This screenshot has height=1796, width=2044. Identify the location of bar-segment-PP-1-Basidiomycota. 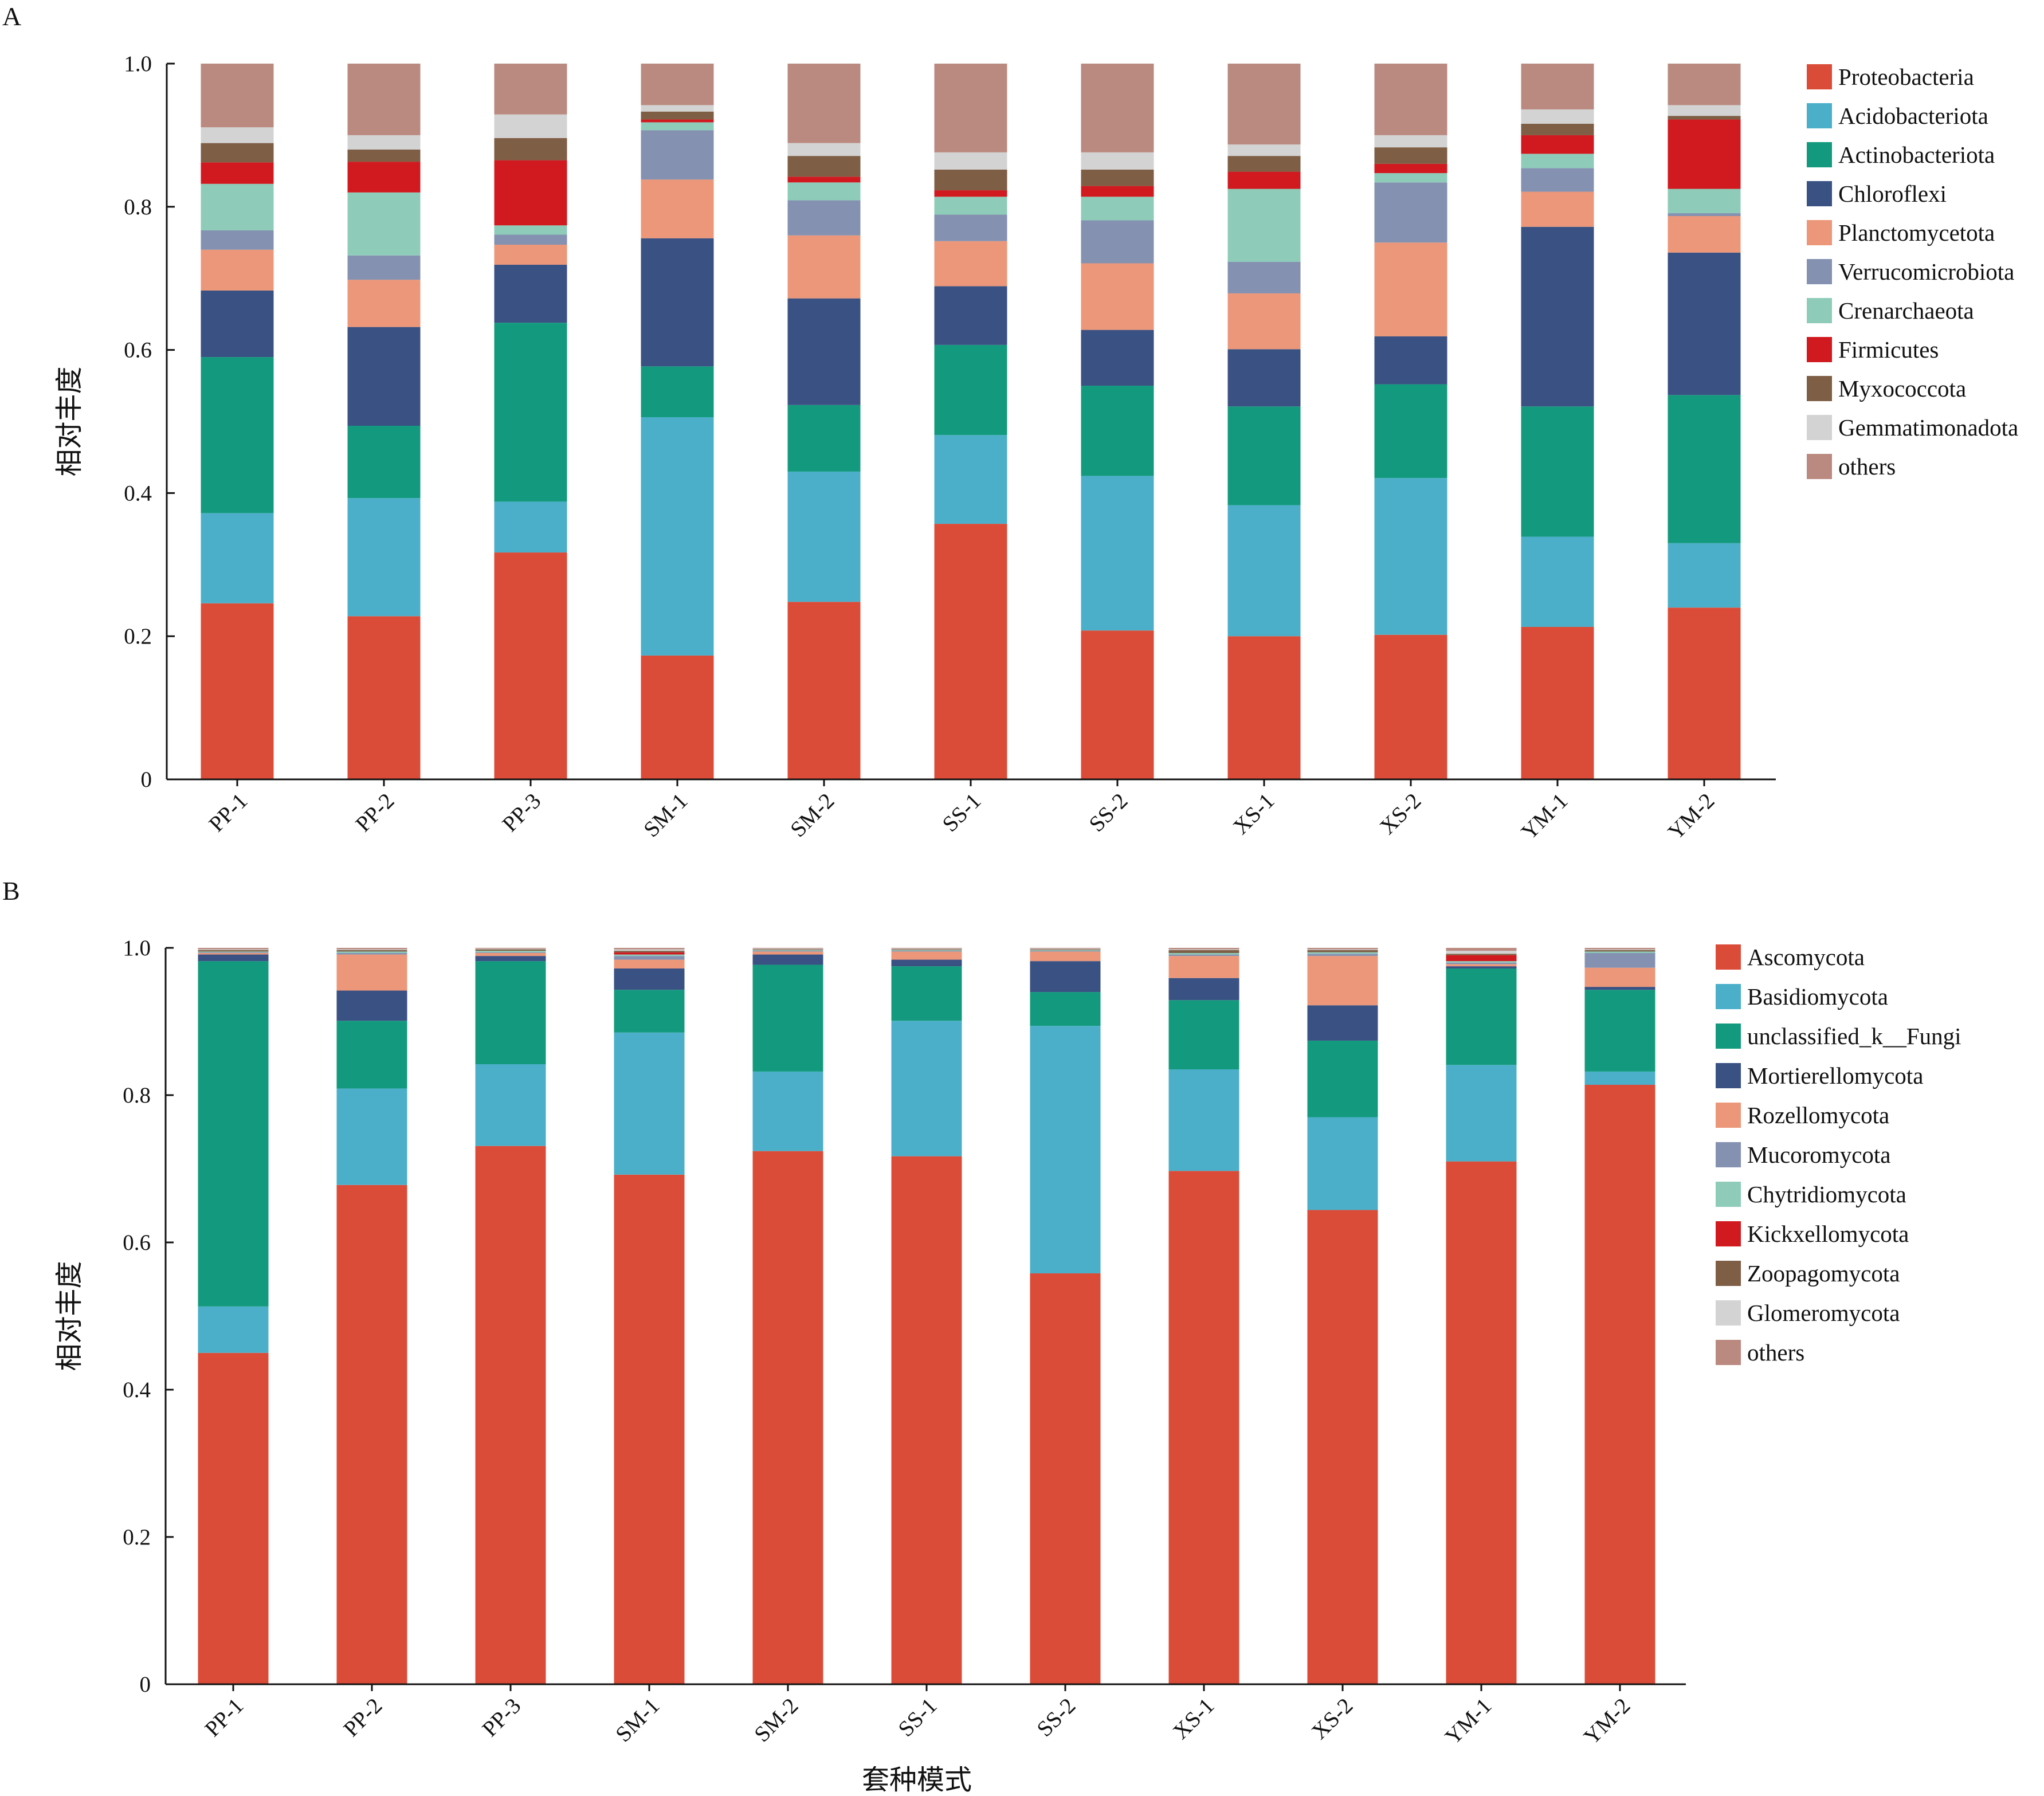
(233, 1330).